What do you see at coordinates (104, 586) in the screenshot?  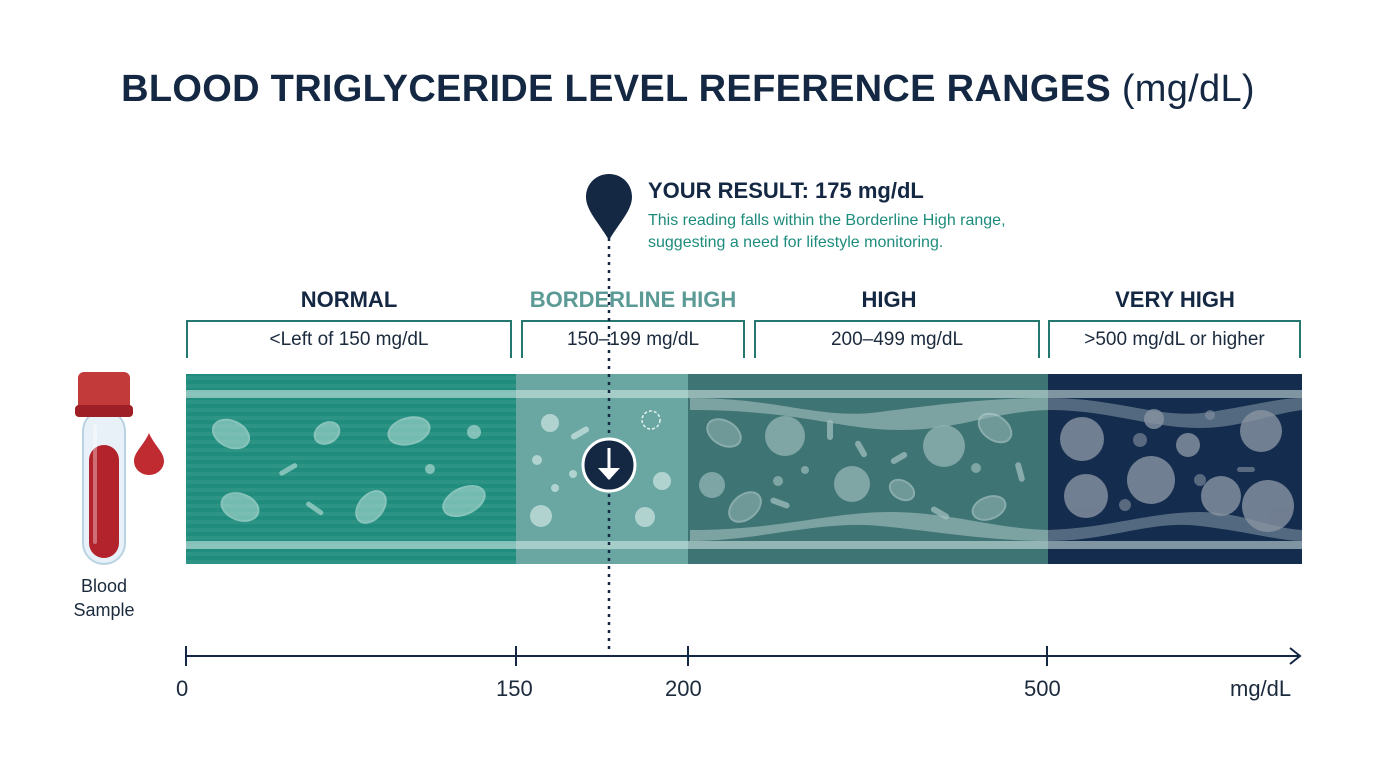 I see `blood-sample-line1: Blood` at bounding box center [104, 586].